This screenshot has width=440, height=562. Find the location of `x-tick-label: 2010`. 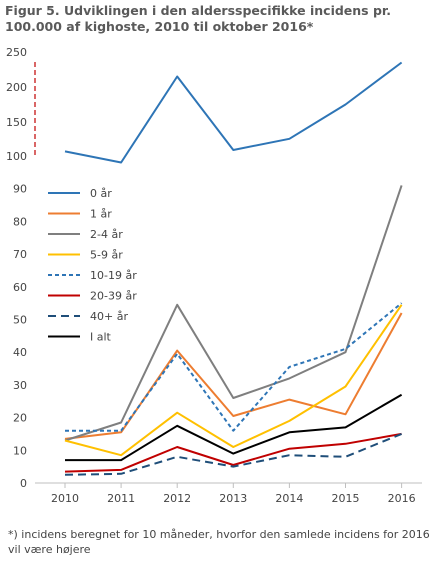

x-tick-label: 2010 is located at coordinates (65, 498).